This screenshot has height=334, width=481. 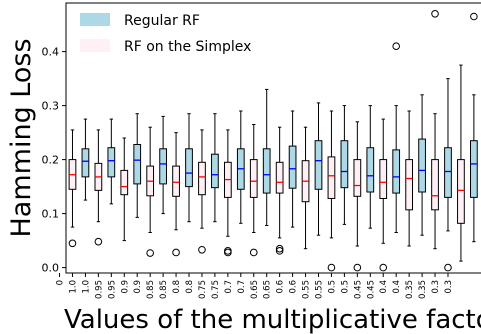 What do you see at coordinates (272, 319) in the screenshot?
I see `x-axis-label: Values of the multiplicative factor` at bounding box center [272, 319].